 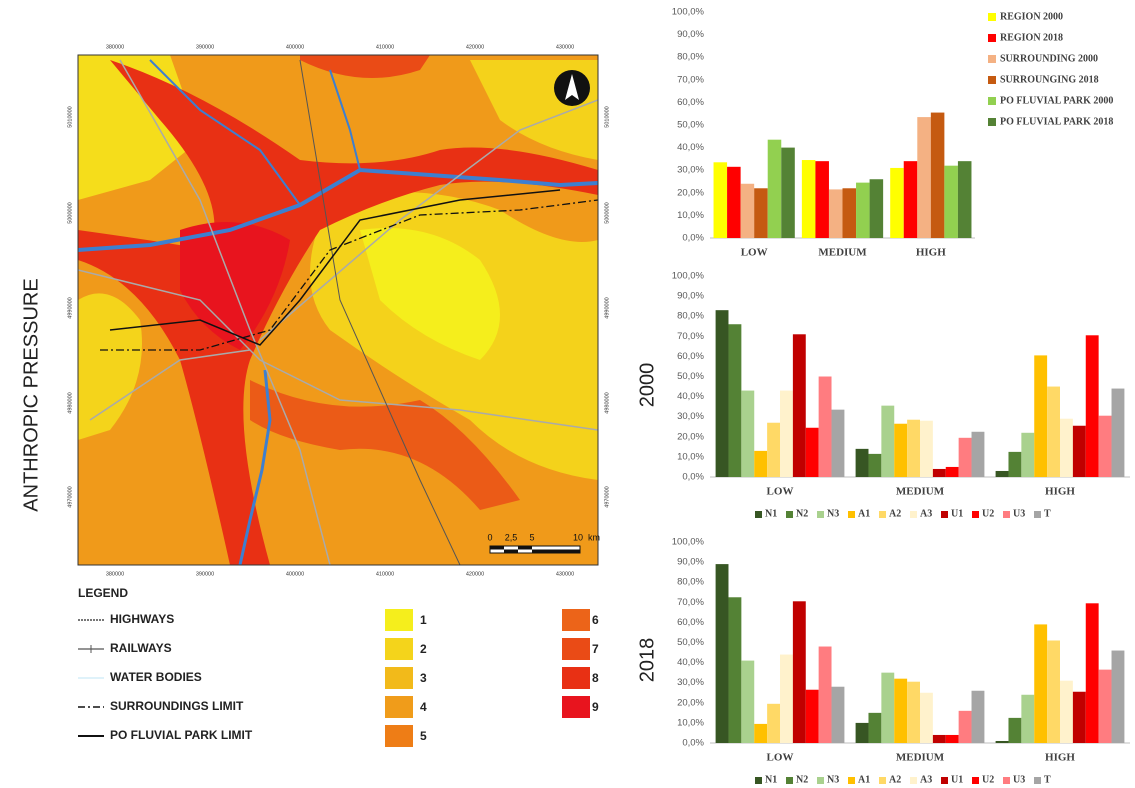 What do you see at coordinates (177, 706) in the screenshot?
I see `map-legend-item: SURROUNDINGS LIMIT` at bounding box center [177, 706].